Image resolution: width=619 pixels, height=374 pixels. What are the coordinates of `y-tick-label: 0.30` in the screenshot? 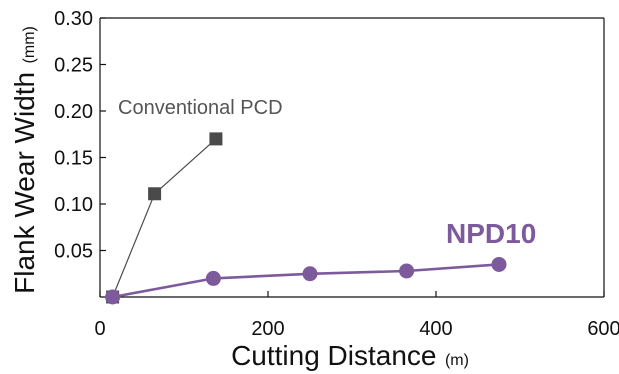 It's located at (73, 19).